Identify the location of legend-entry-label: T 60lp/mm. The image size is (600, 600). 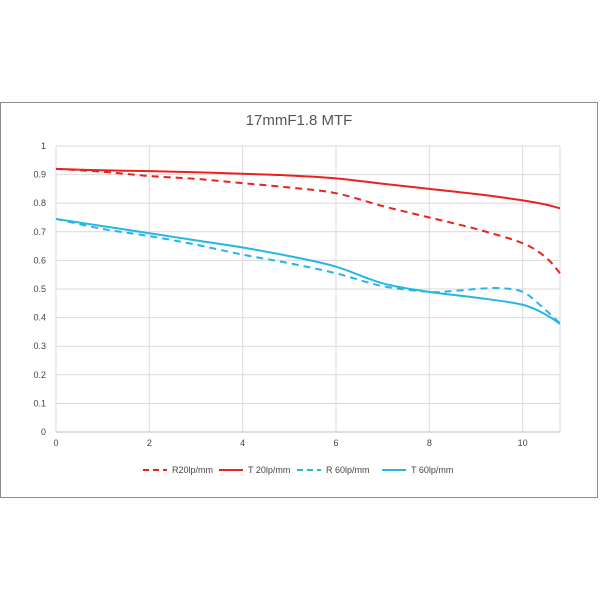
(432, 470).